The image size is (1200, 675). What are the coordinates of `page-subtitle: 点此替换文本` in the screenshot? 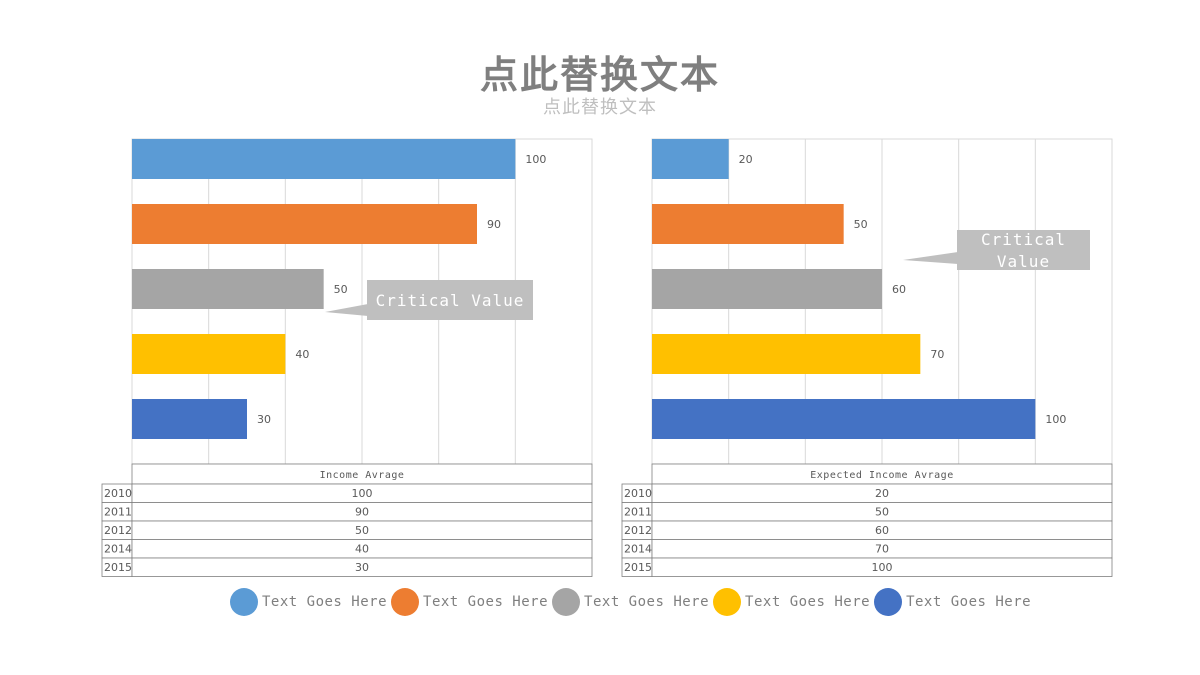 It's located at (600, 107).